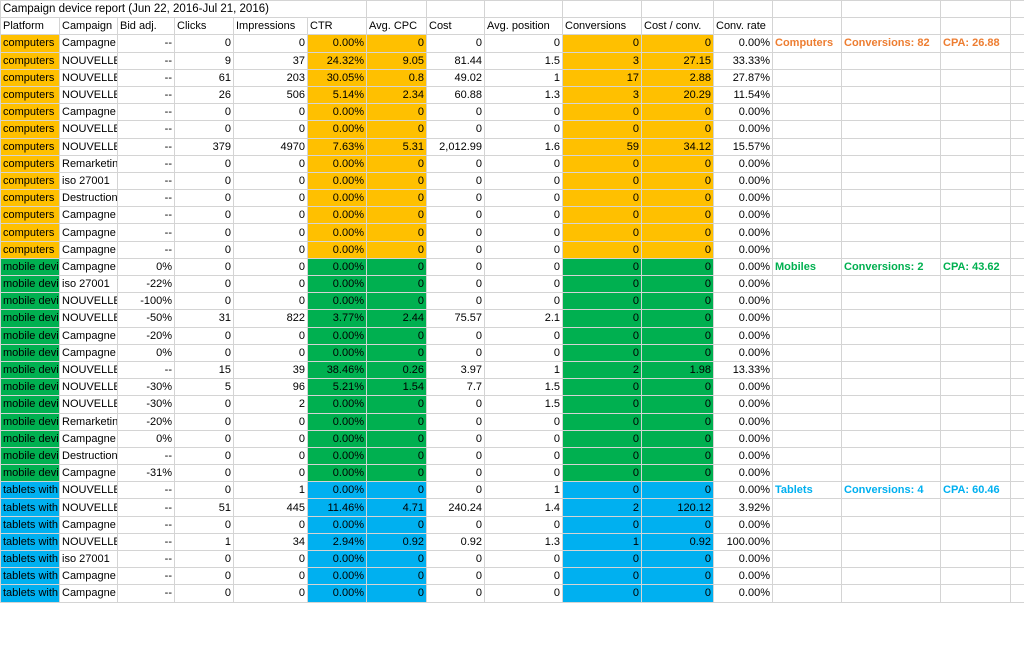 This screenshot has width=1024, height=647. Describe the element at coordinates (270, 370) in the screenshot. I see `impressions-cell: 39` at that location.